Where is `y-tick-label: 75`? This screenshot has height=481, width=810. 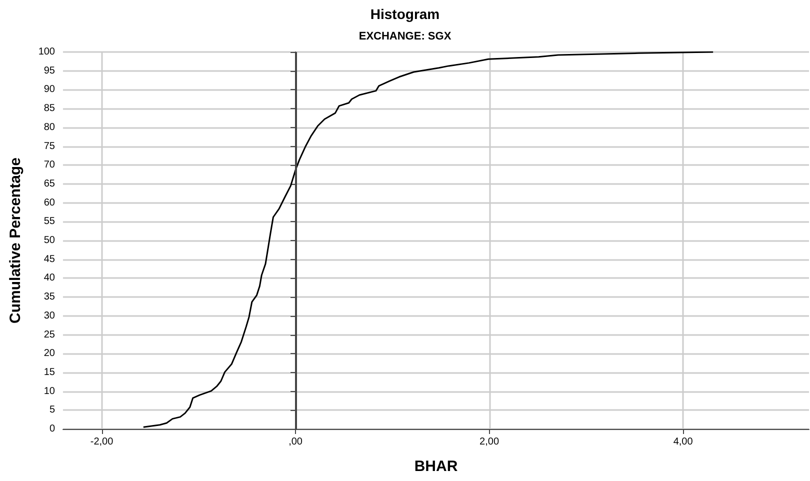
y-tick-label: 75 is located at coordinates (50, 146).